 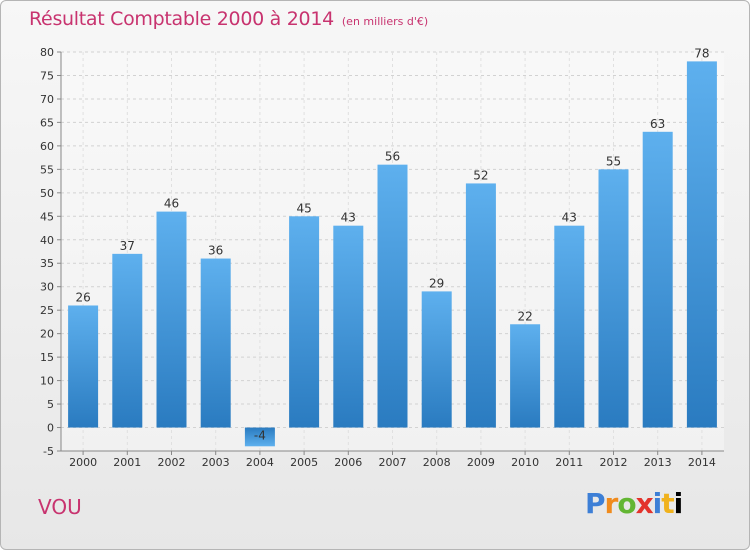 I want to click on x-tick-label: 2013, so click(x=658, y=462).